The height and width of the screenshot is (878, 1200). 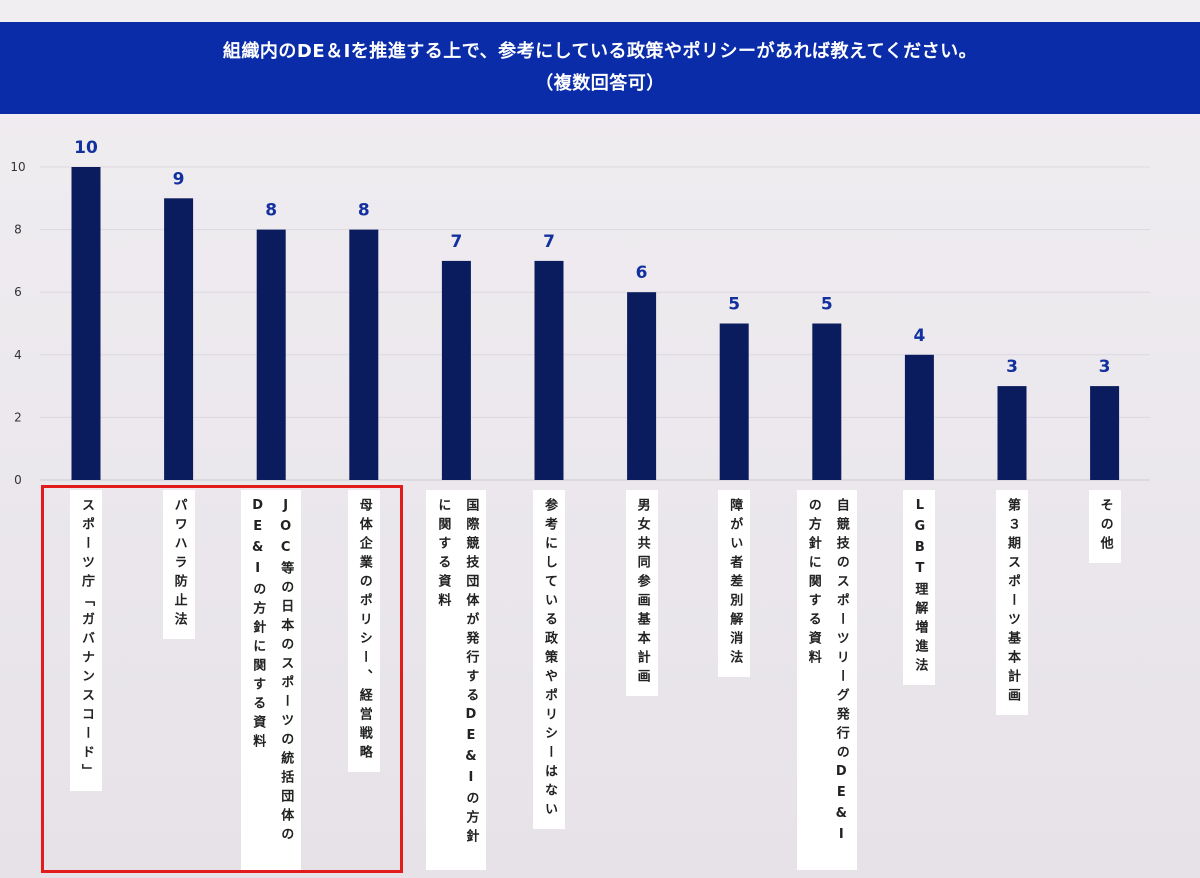 I want to click on category-label: 障がい者差別解消法, so click(x=734, y=583).